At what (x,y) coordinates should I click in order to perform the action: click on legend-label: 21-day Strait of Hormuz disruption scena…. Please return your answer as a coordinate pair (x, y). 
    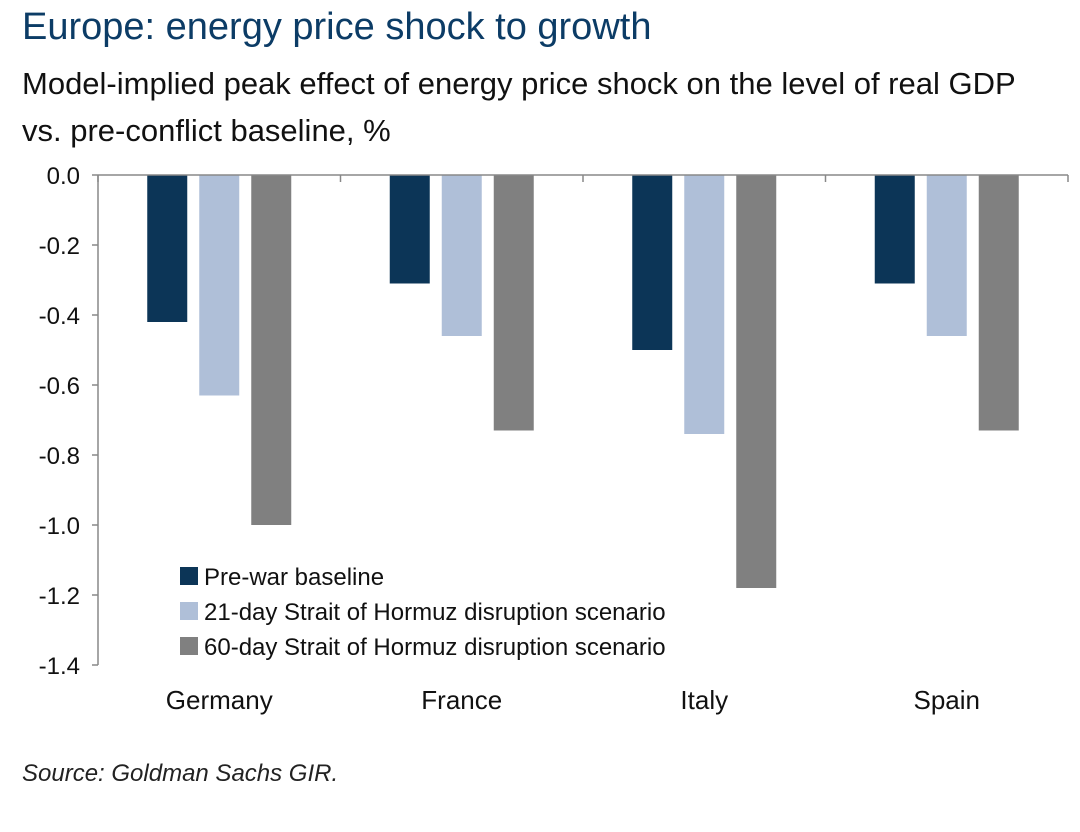
    Looking at the image, I should click on (435, 612).